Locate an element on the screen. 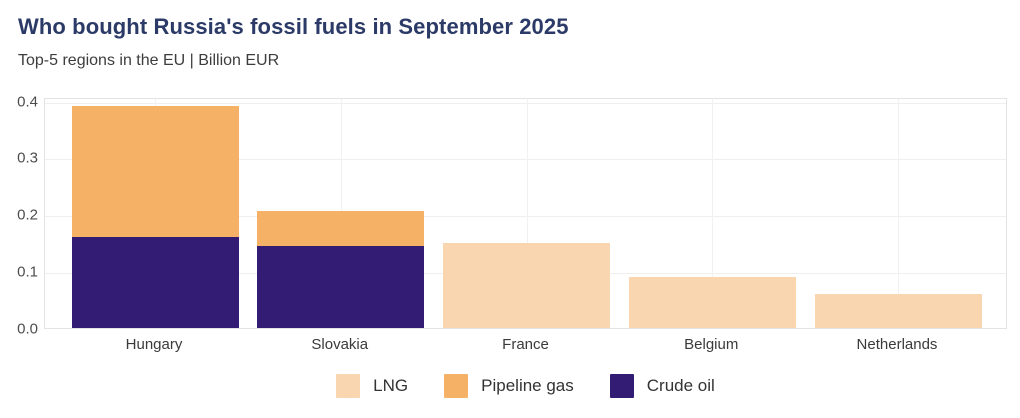 This screenshot has width=1020, height=418. x-tick-label-slovakia: Slovakia is located at coordinates (340, 344).